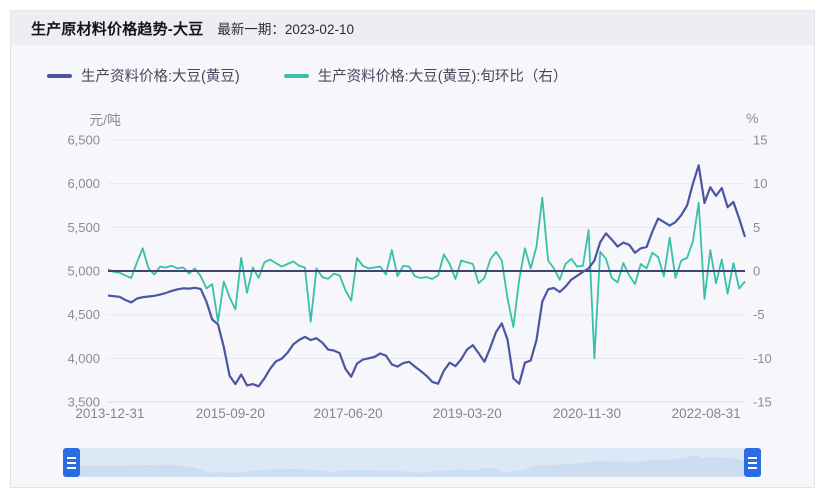 The height and width of the screenshot is (499, 824). I want to click on right-axis-tick-label: -10, so click(762, 358).